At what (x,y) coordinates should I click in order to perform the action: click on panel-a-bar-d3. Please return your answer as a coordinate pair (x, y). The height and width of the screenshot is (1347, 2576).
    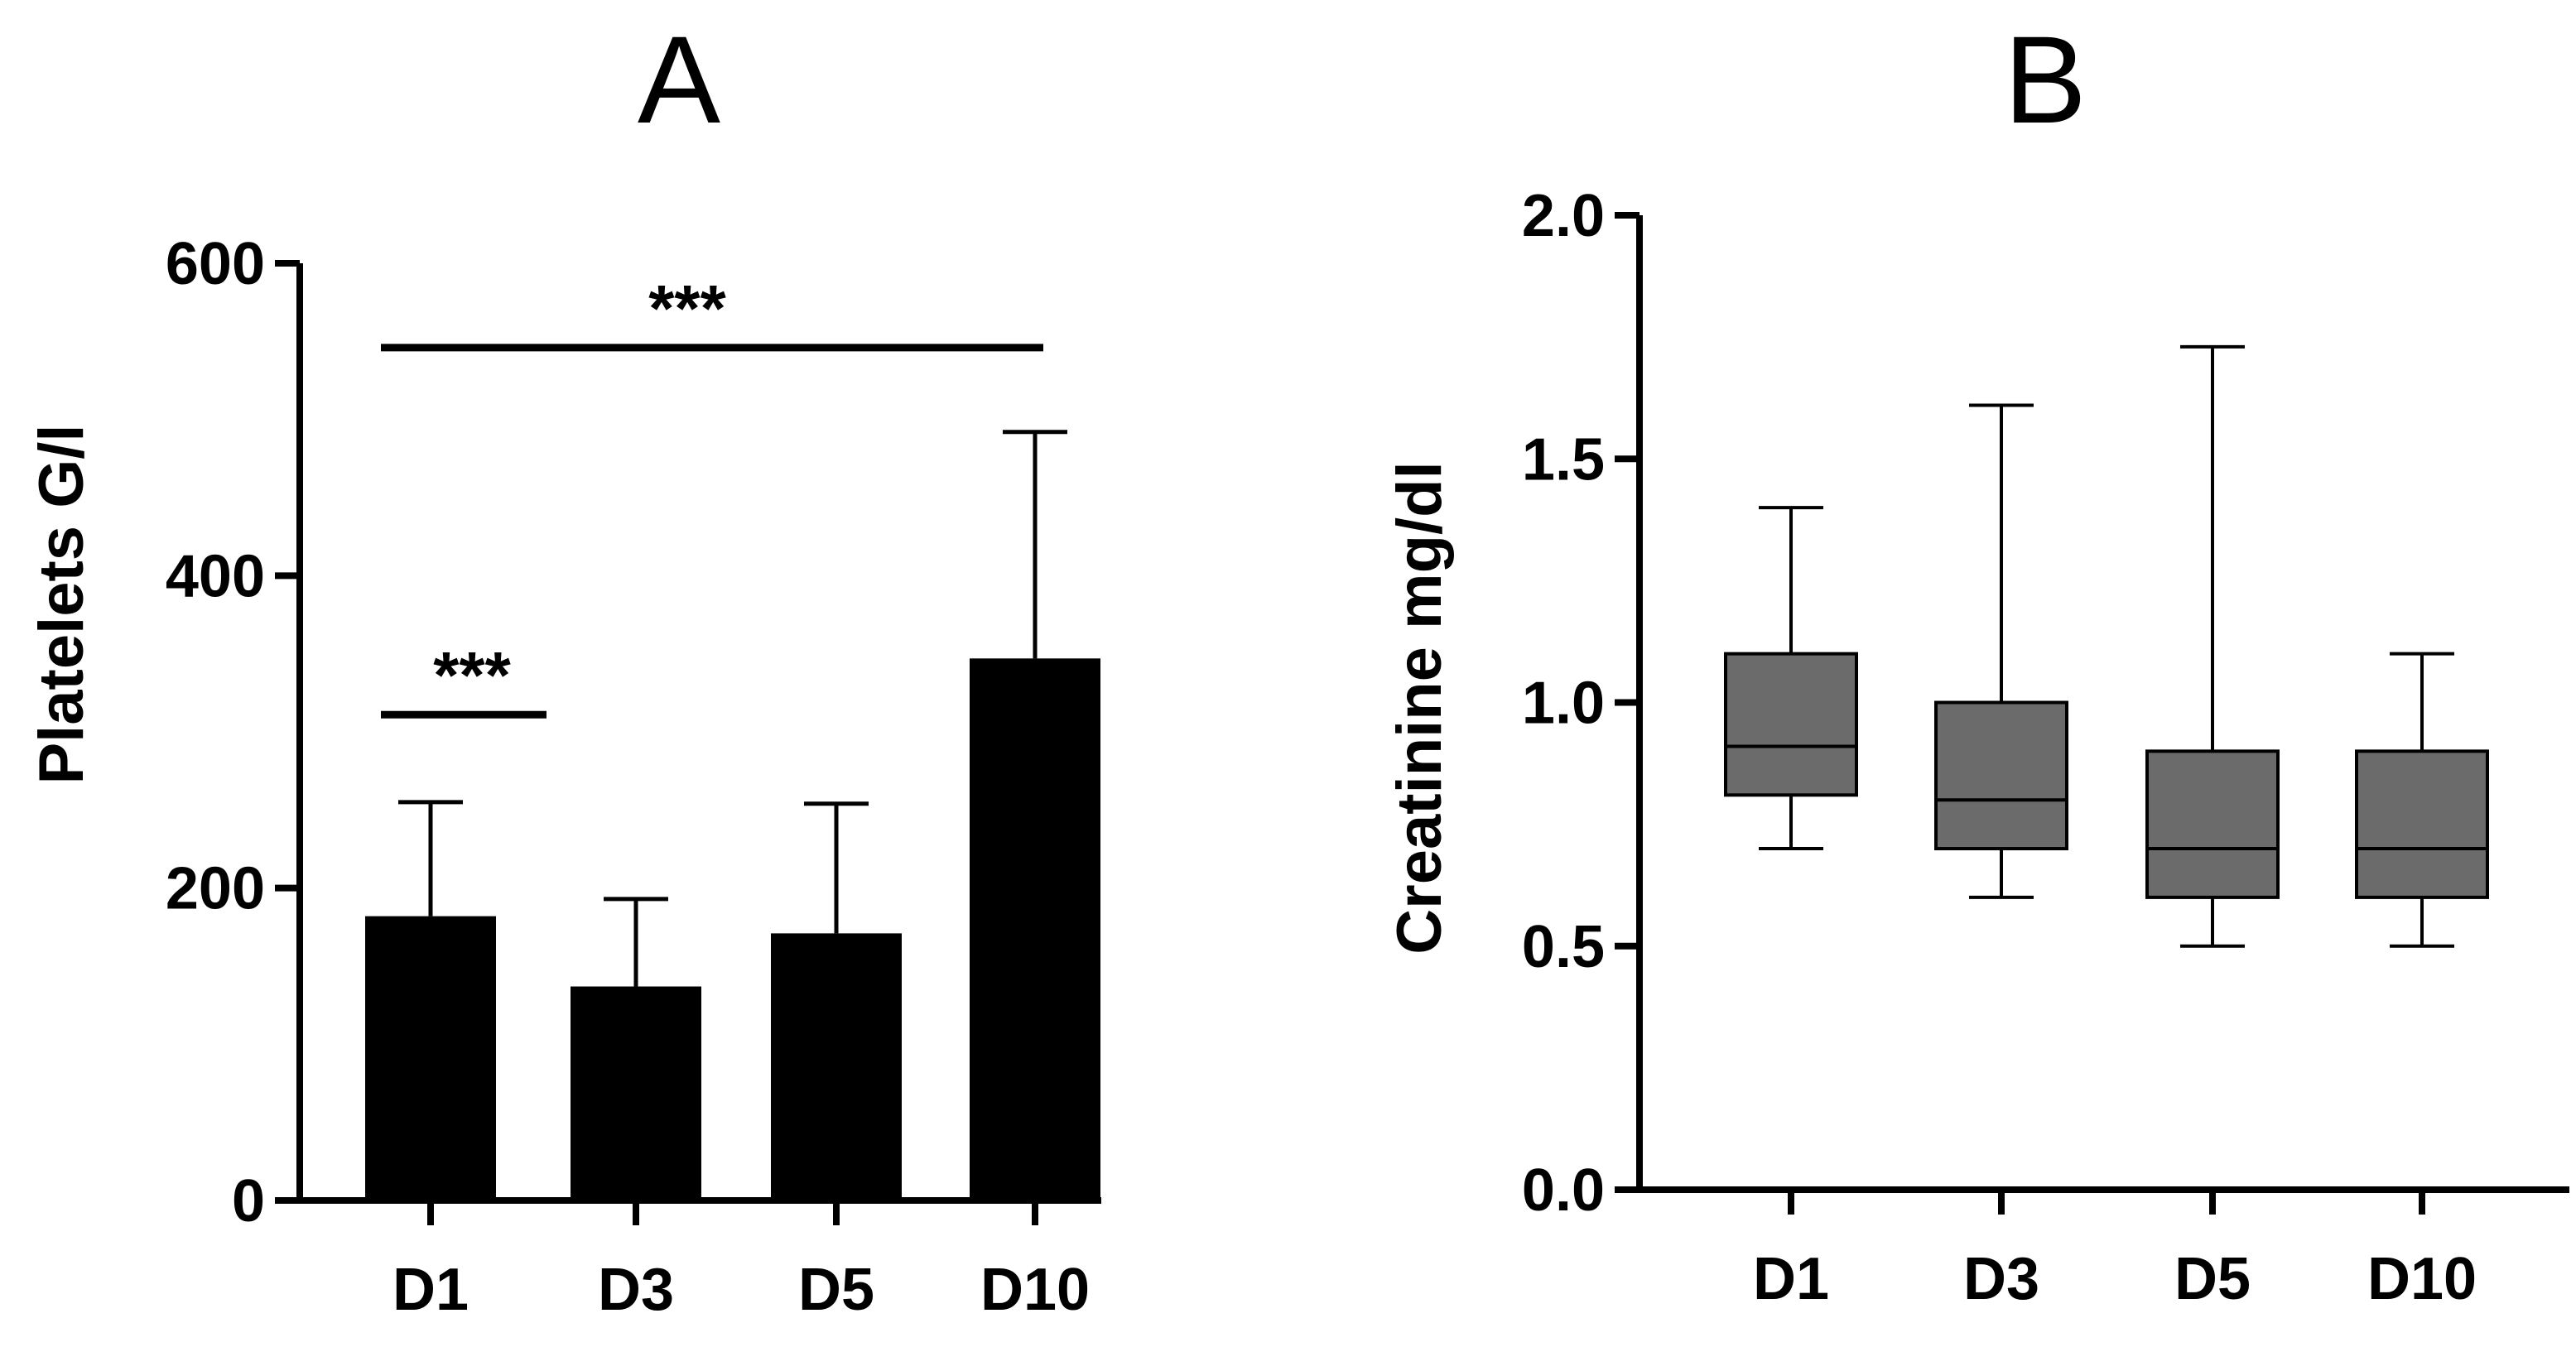
    Looking at the image, I should click on (636, 1093).